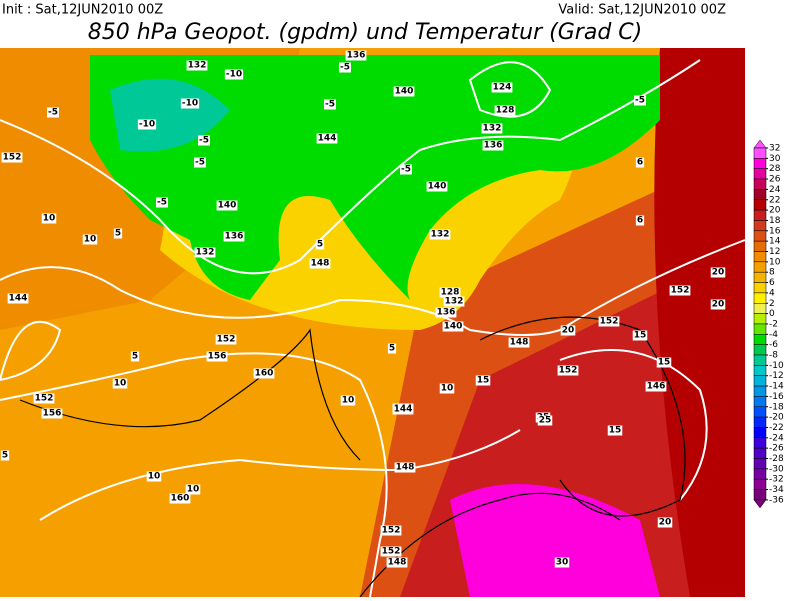 The image size is (790, 601). Describe the element at coordinates (776, 469) in the screenshot. I see `colorbar-label: -30` at that location.